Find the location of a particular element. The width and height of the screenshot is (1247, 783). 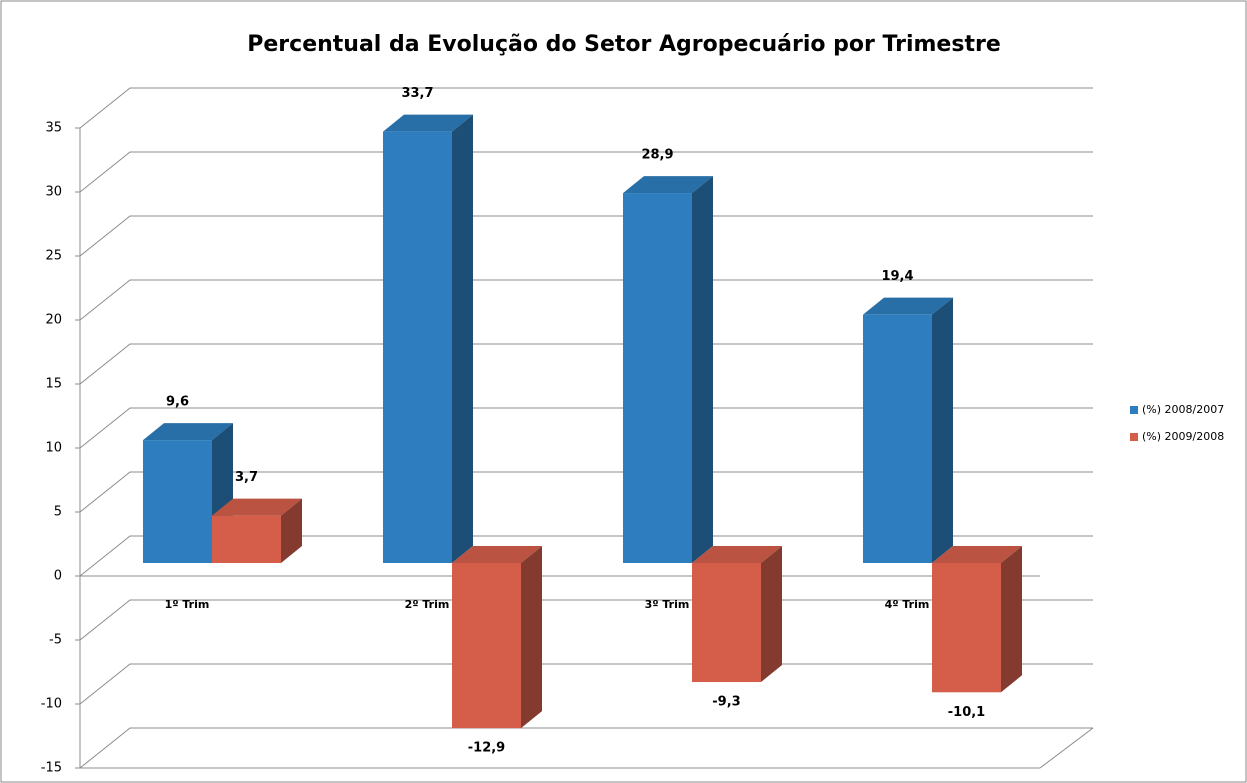

legend-label: (%) 2008/2007 is located at coordinates (1183, 409).